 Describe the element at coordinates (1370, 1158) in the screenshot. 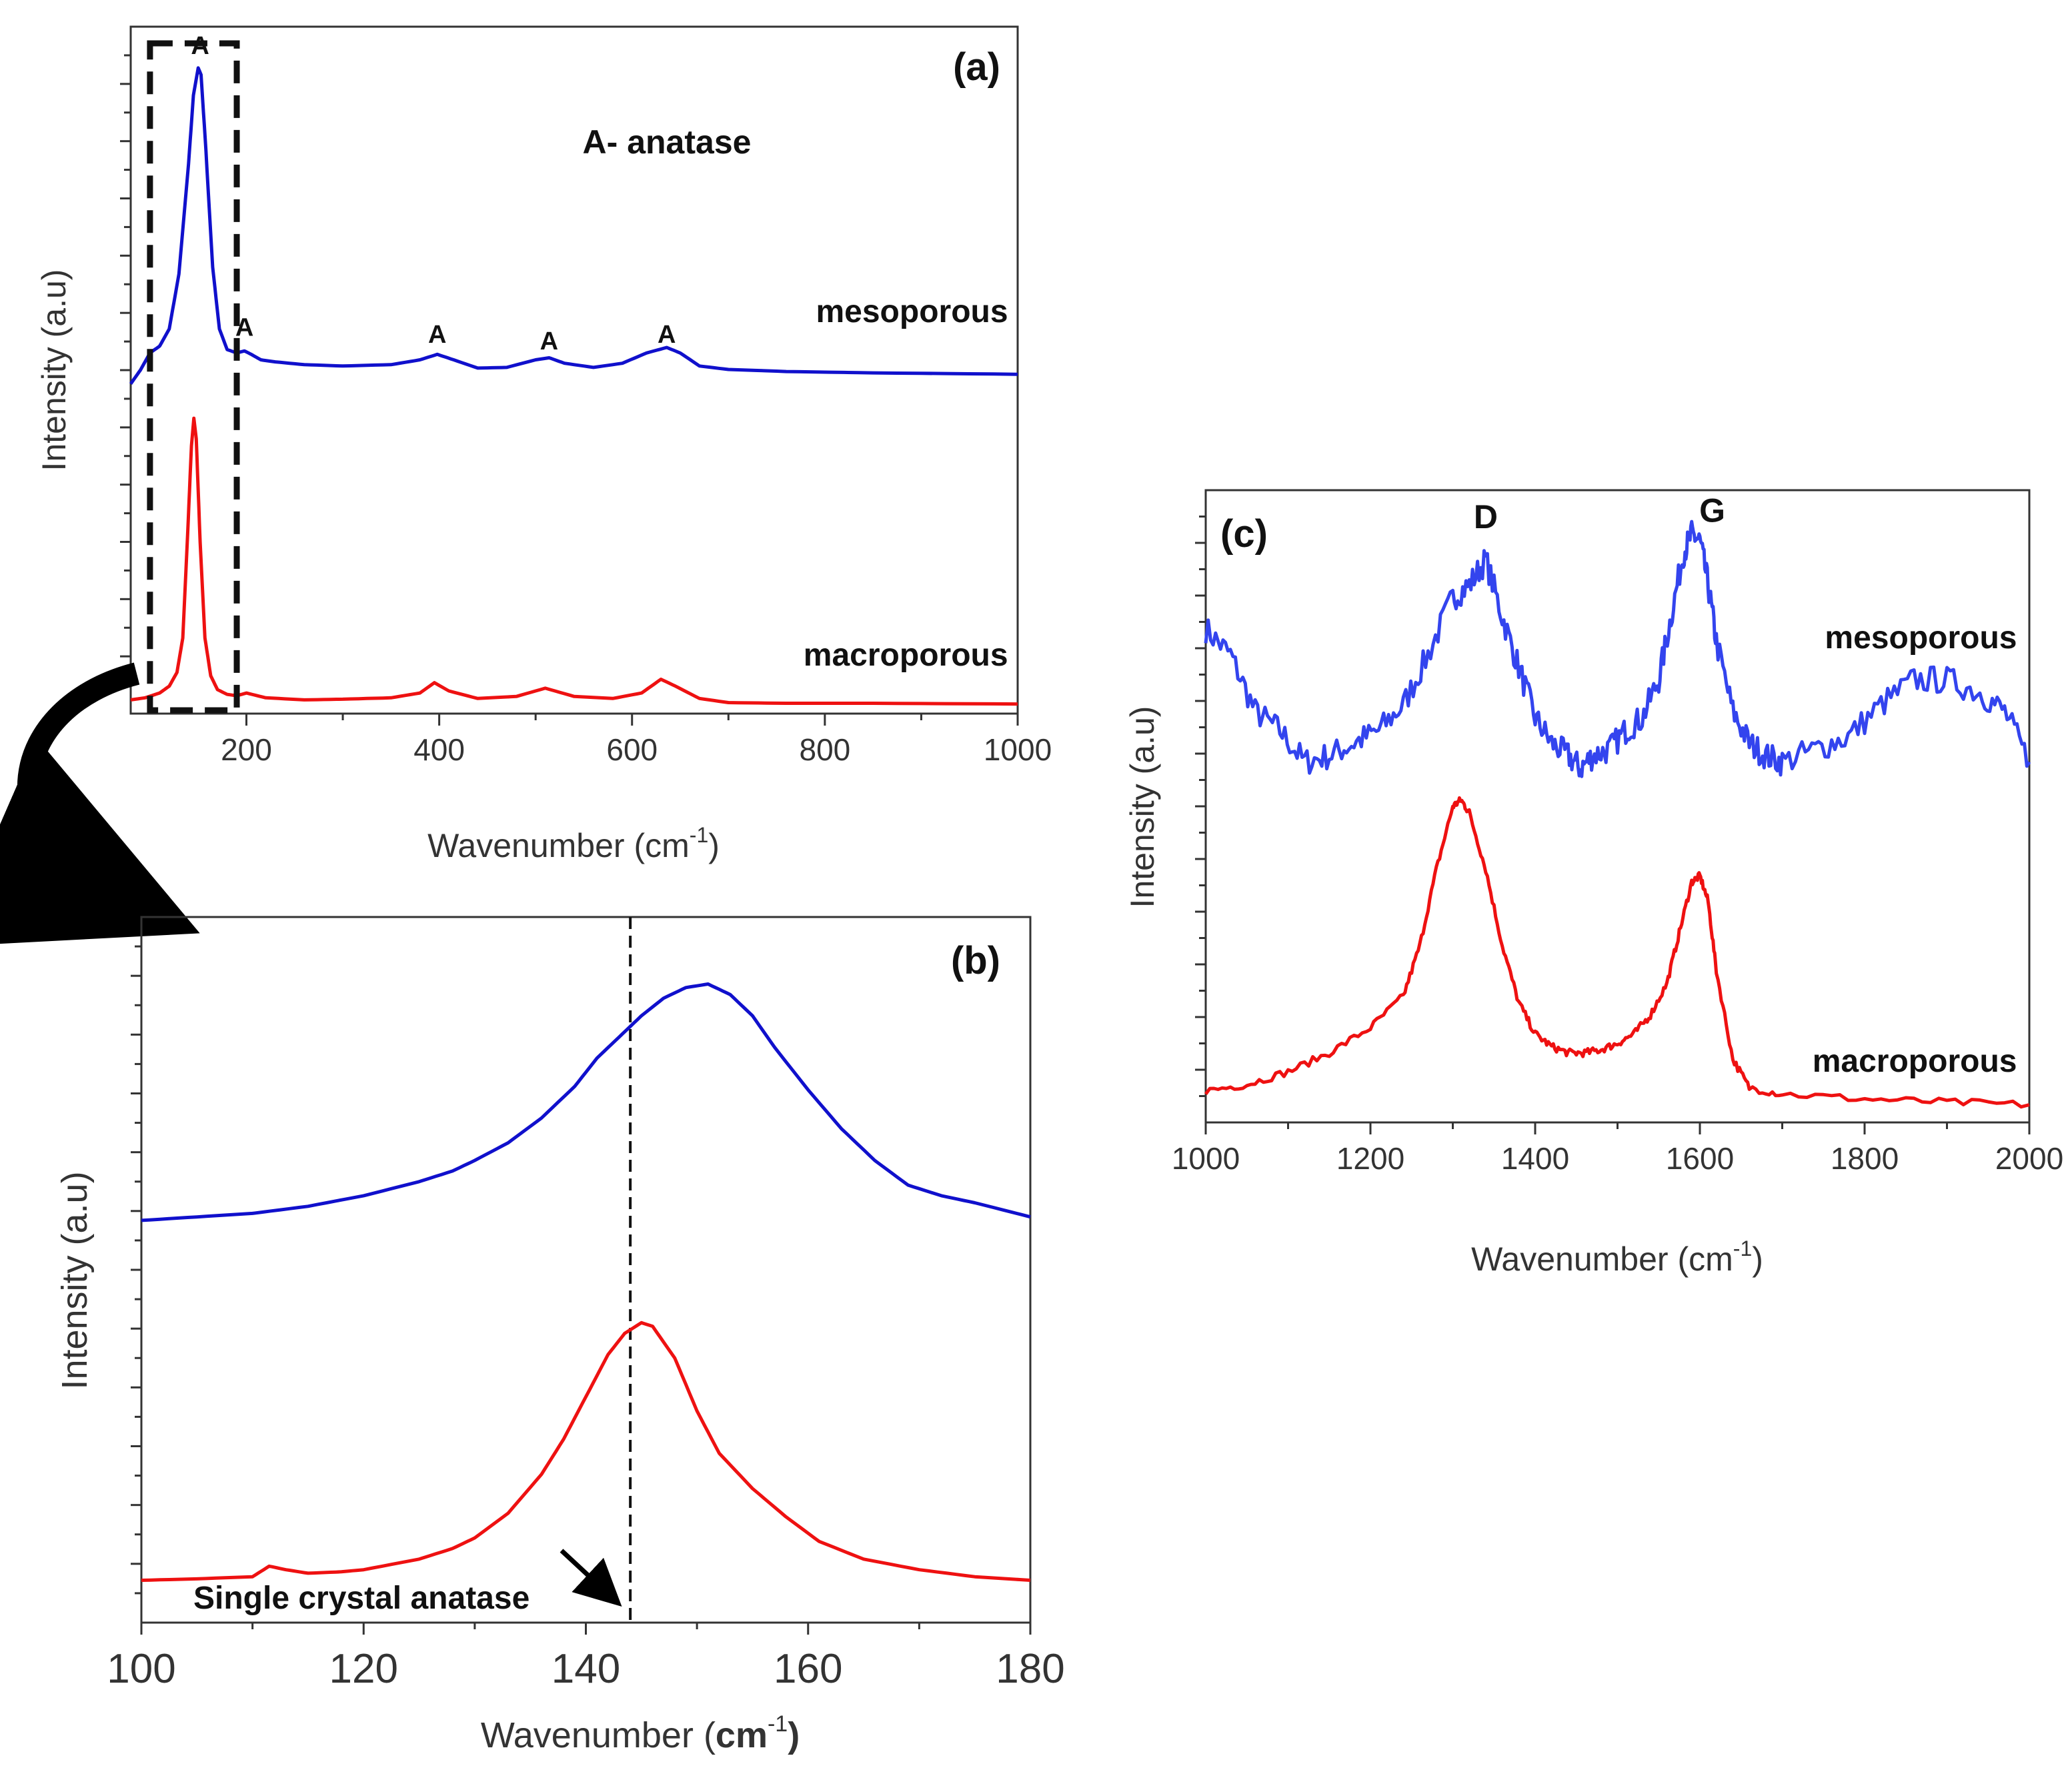

I see `x-tick-label: 1200` at that location.